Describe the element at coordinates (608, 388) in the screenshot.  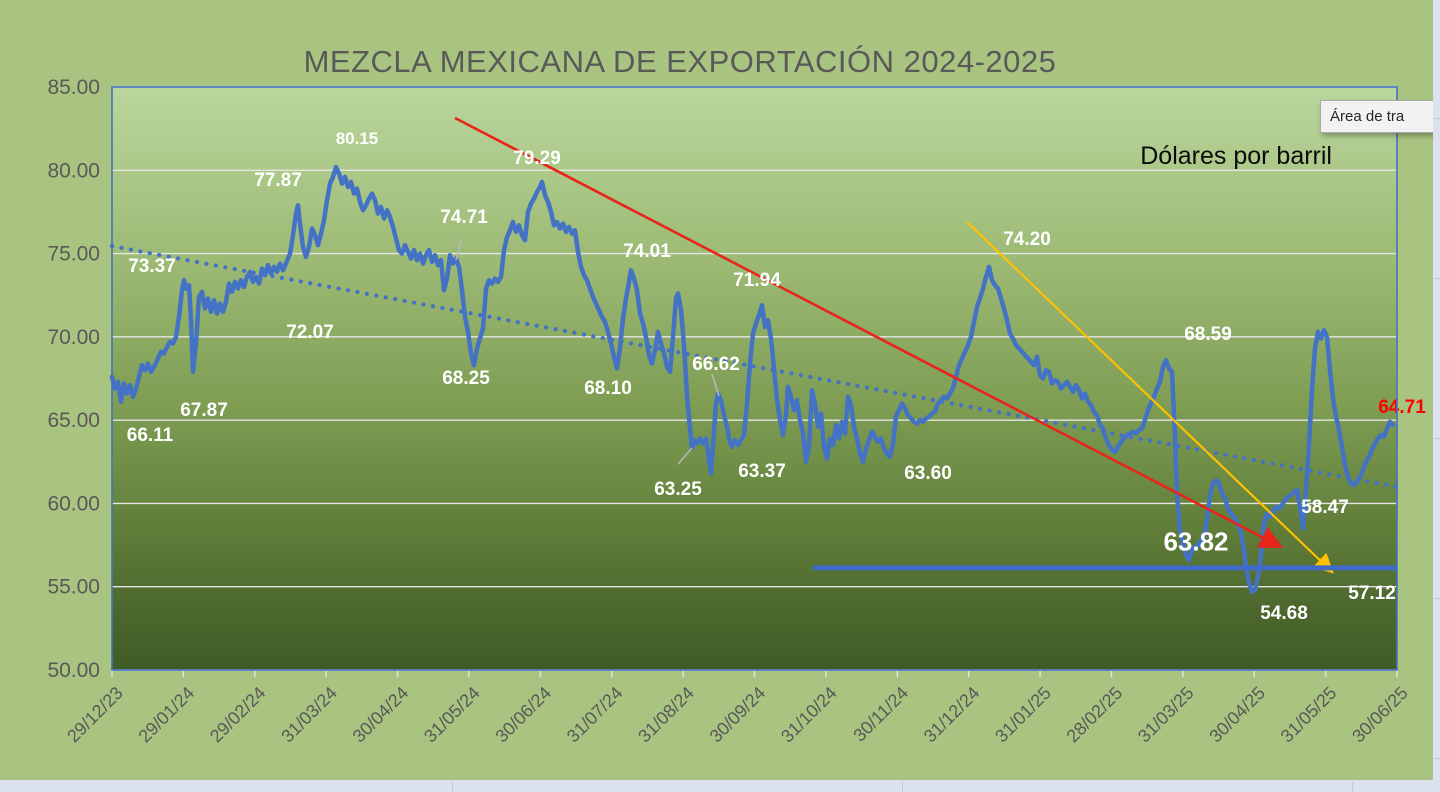
I see `data-label: 68.10` at that location.